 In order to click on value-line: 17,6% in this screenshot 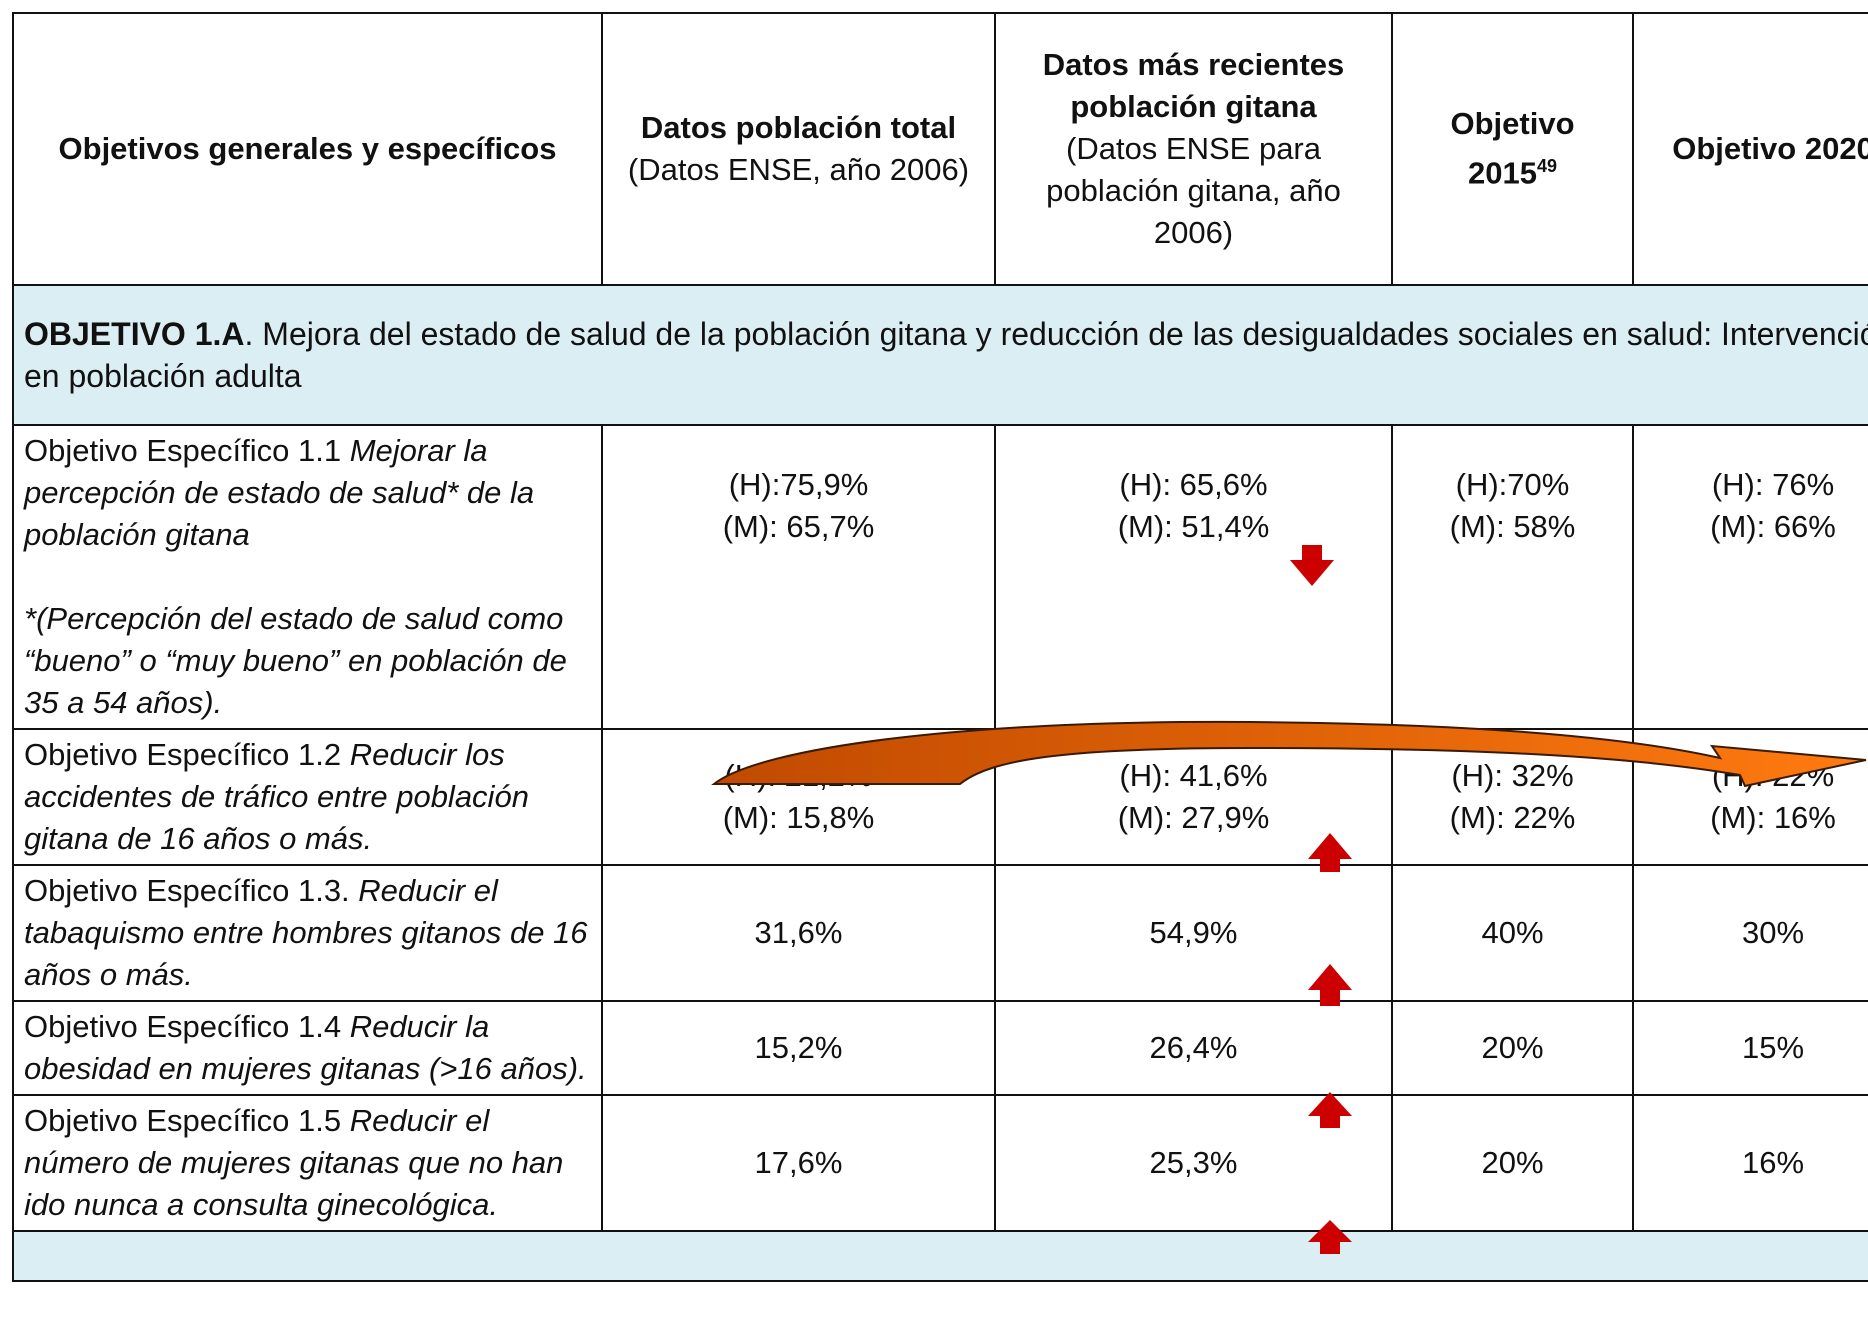, I will do `click(798, 1162)`.